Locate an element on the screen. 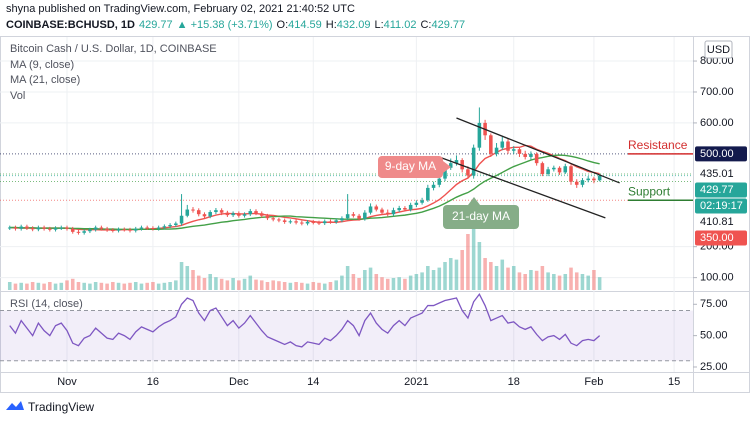  ohlc-label: C: is located at coordinates (425, 25).